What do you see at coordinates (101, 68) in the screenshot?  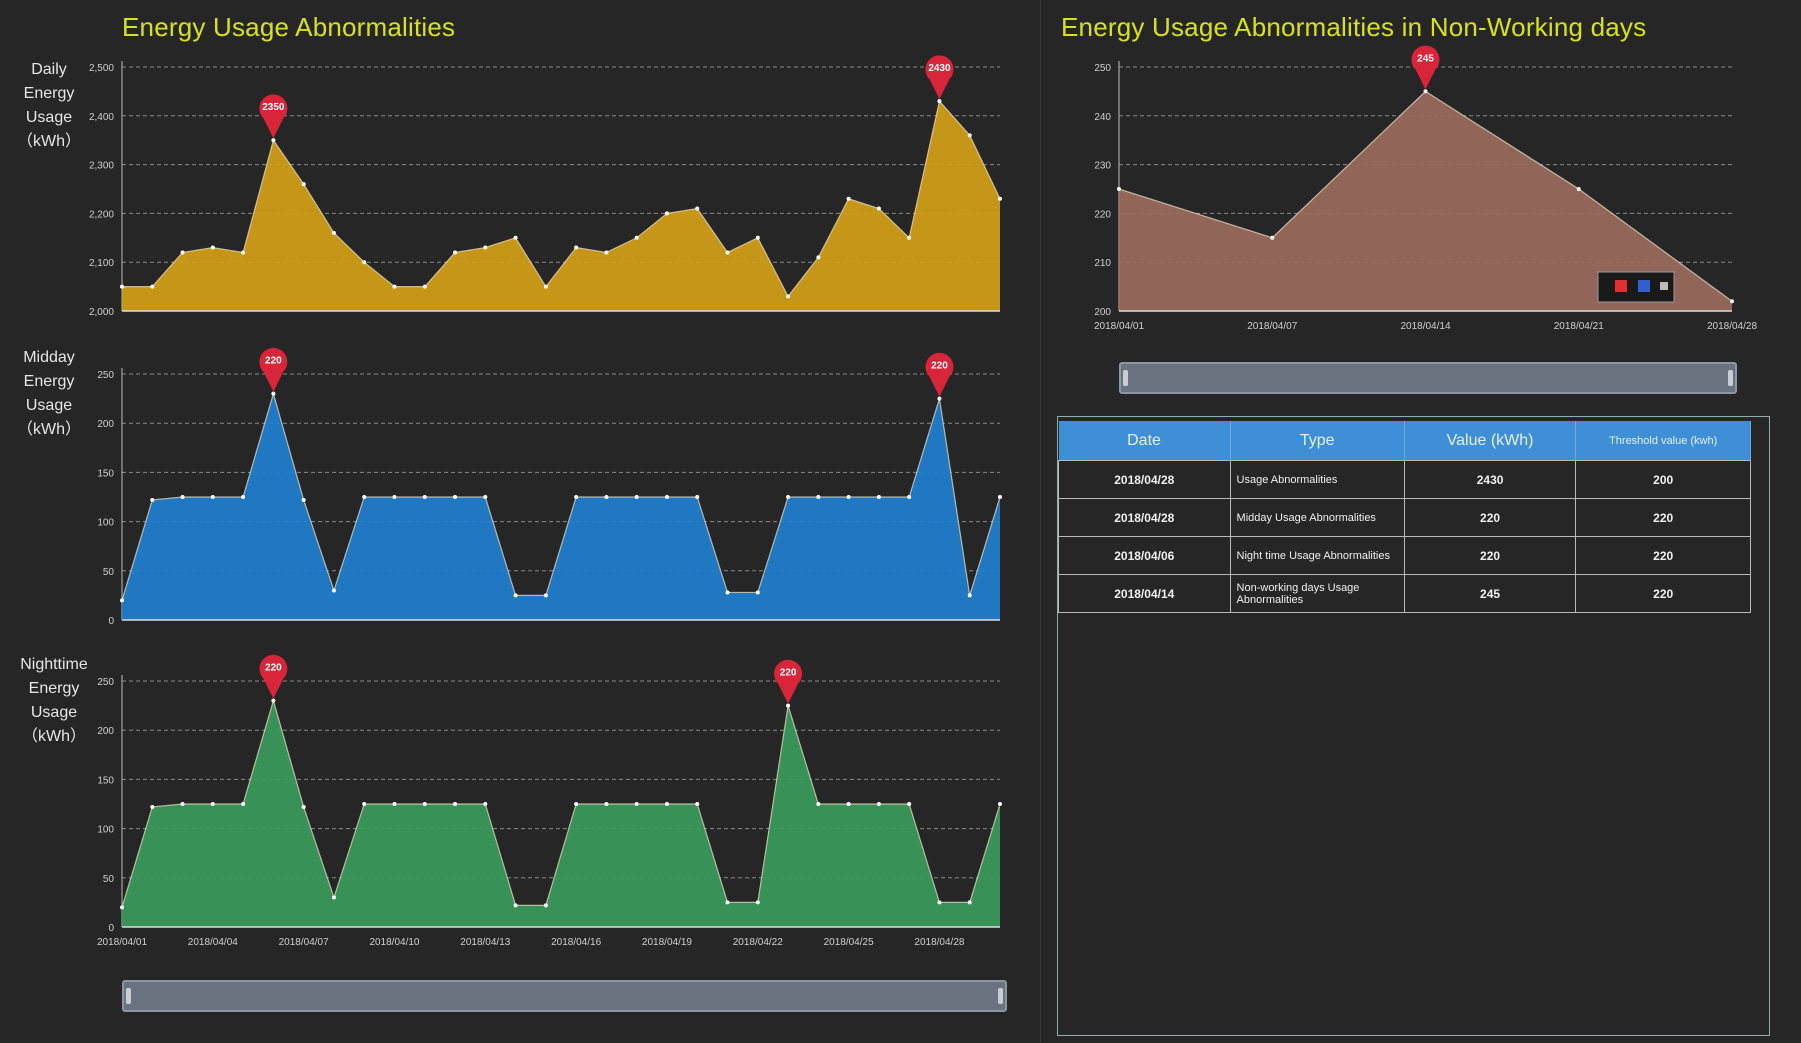 I see `daily-ytick-label: 2,500` at bounding box center [101, 68].